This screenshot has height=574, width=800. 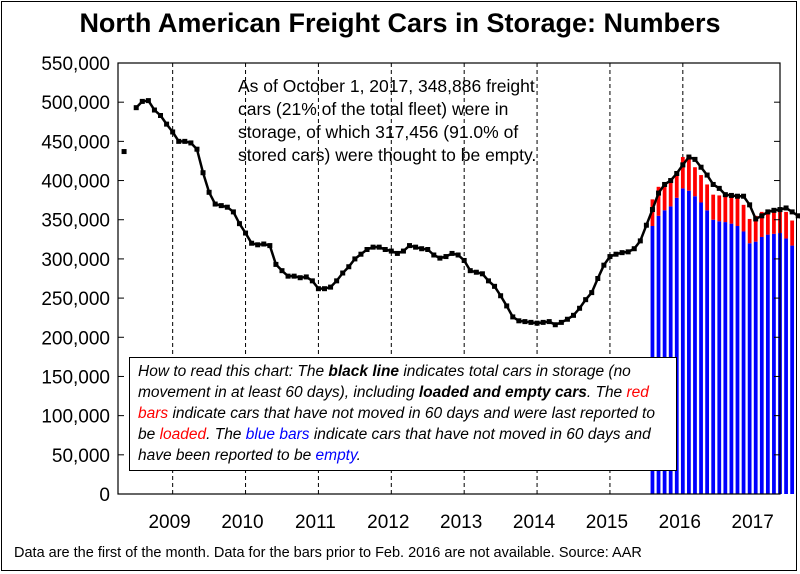 I want to click on note-loaded-empty: loaded and empty cars, so click(x=502, y=392).